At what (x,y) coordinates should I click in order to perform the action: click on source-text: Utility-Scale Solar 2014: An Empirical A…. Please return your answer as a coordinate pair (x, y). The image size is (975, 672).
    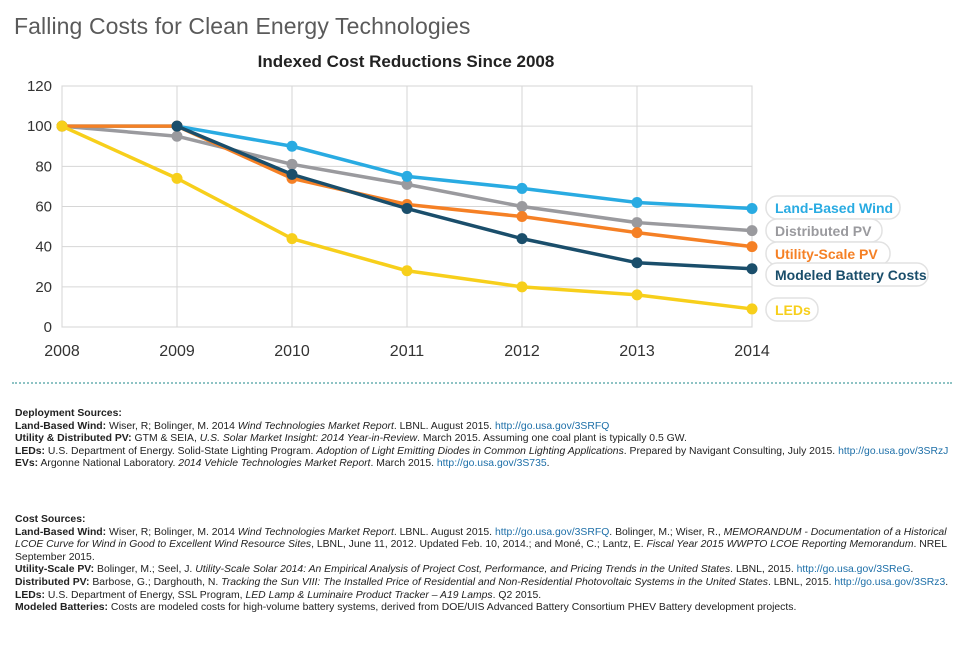
    Looking at the image, I should click on (463, 570).